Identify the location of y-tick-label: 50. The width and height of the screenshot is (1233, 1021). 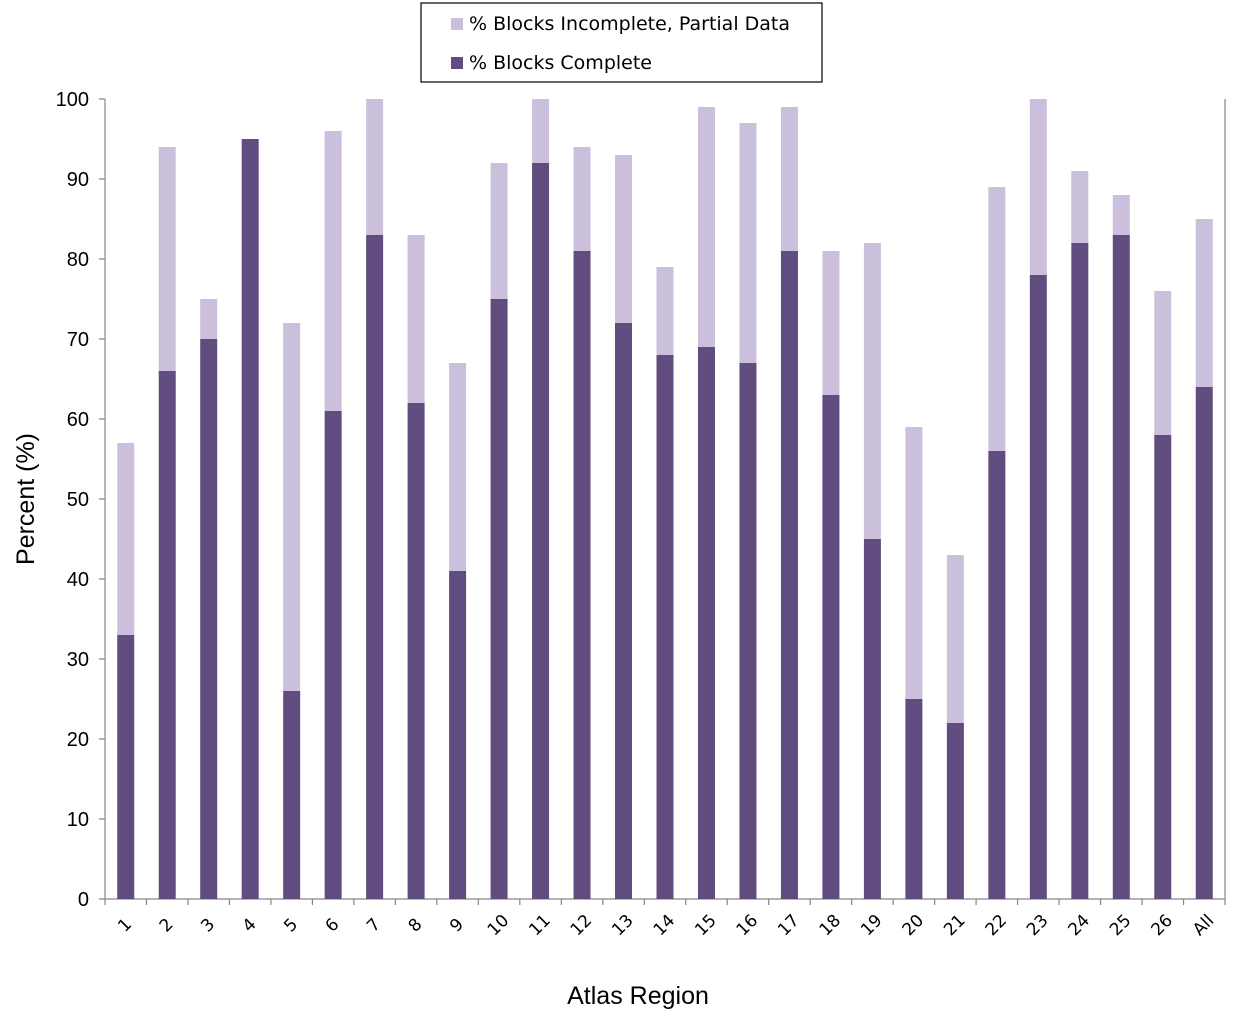
(78, 500).